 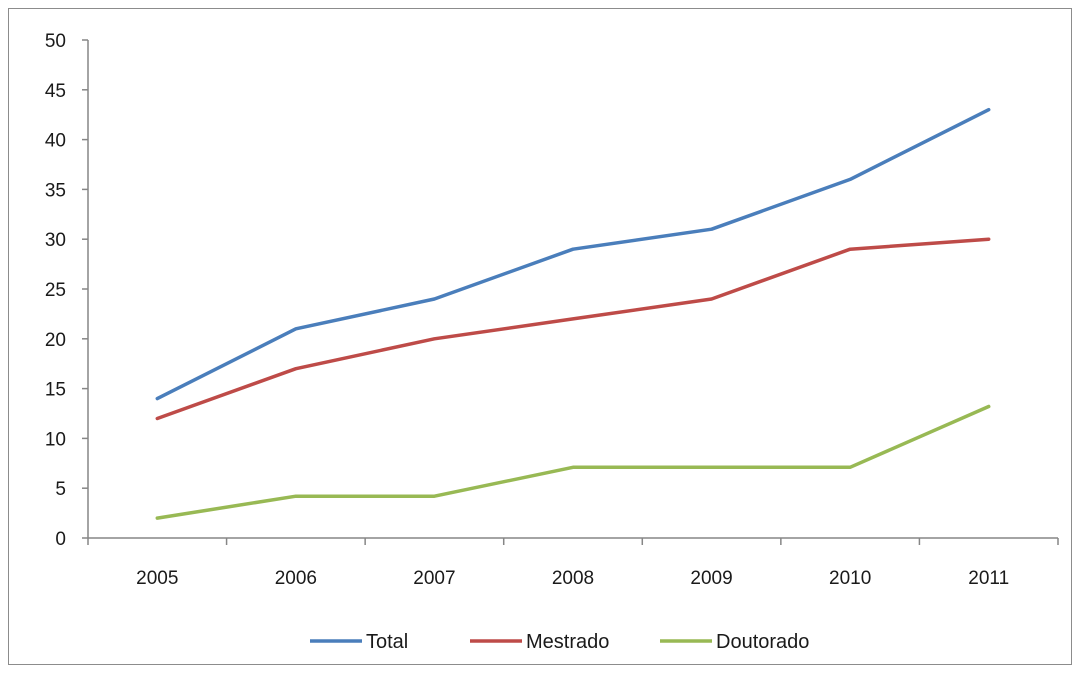 What do you see at coordinates (711, 578) in the screenshot?
I see `x-tick-label: 2009` at bounding box center [711, 578].